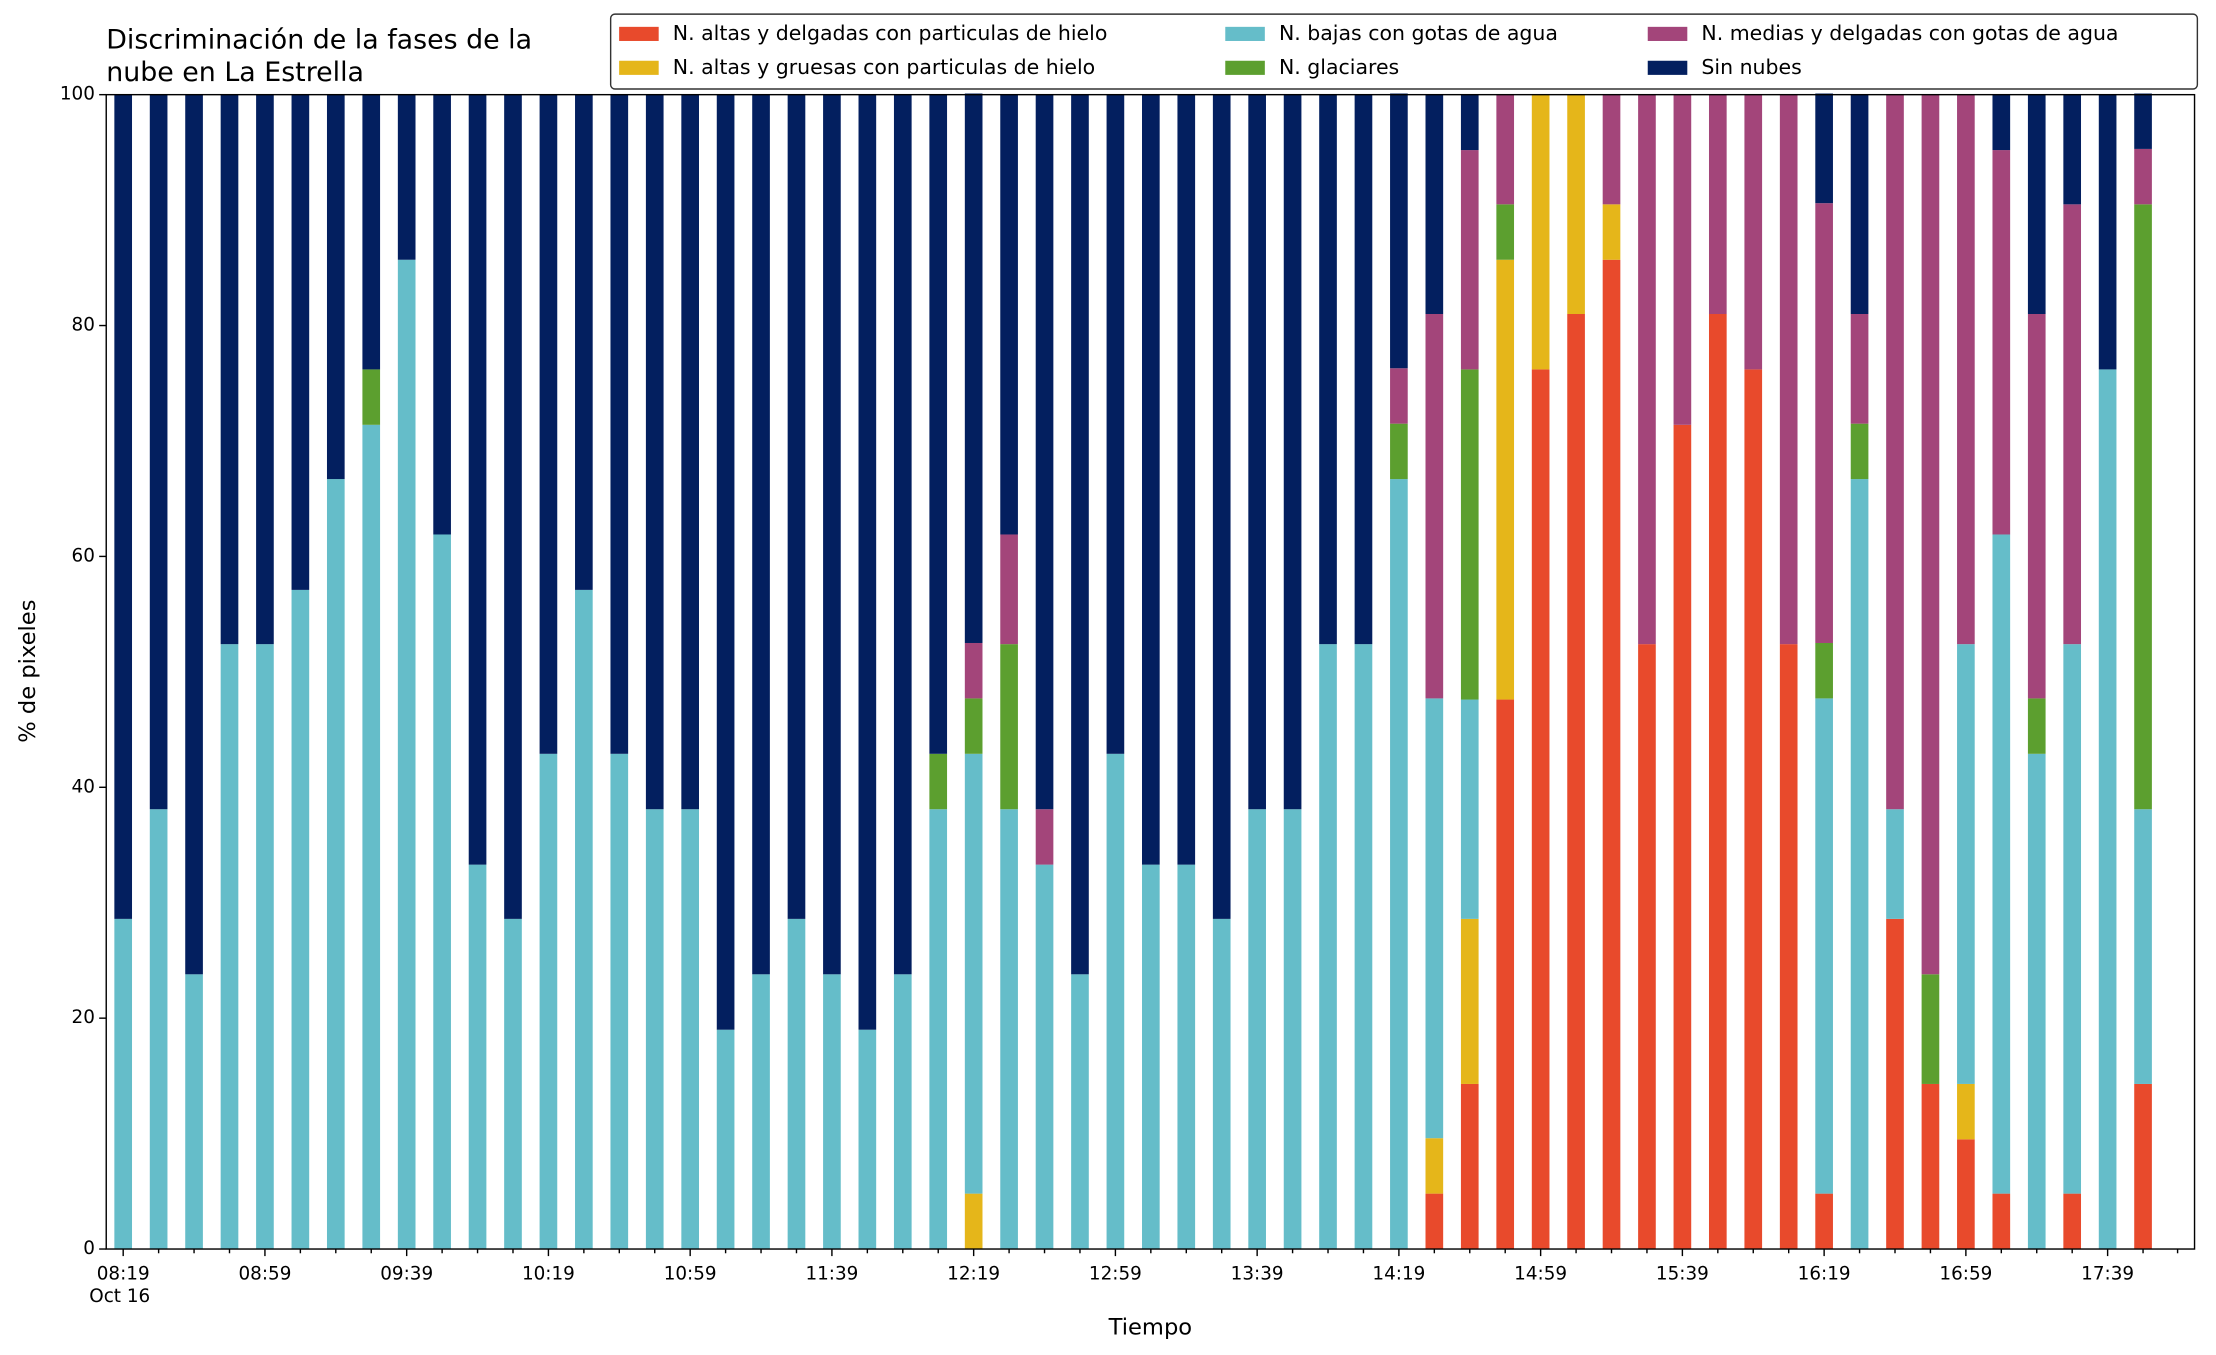 This screenshot has width=2216, height=1355. Describe the element at coordinates (1824, 1273) in the screenshot. I see `x-tick-label: 16:19` at that location.